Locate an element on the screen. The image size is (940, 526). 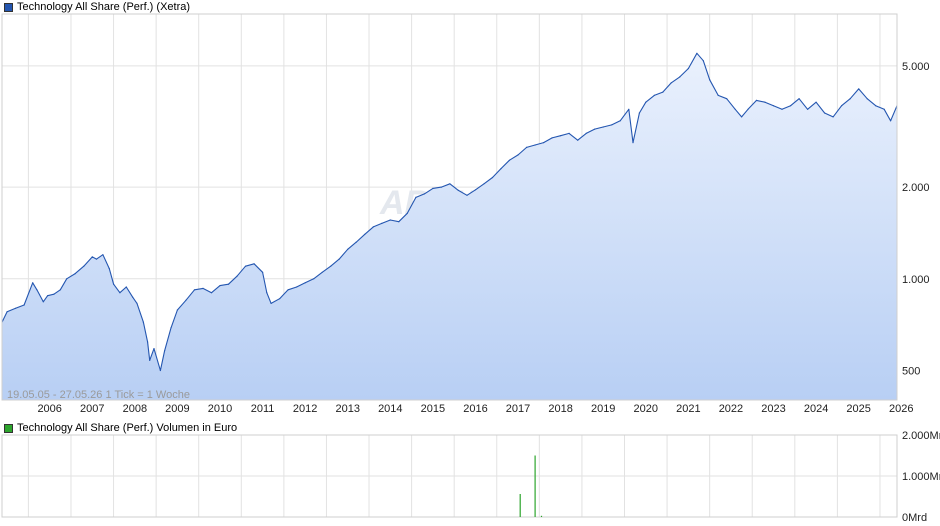
x-tick-label: 2016 is located at coordinates (475, 409).